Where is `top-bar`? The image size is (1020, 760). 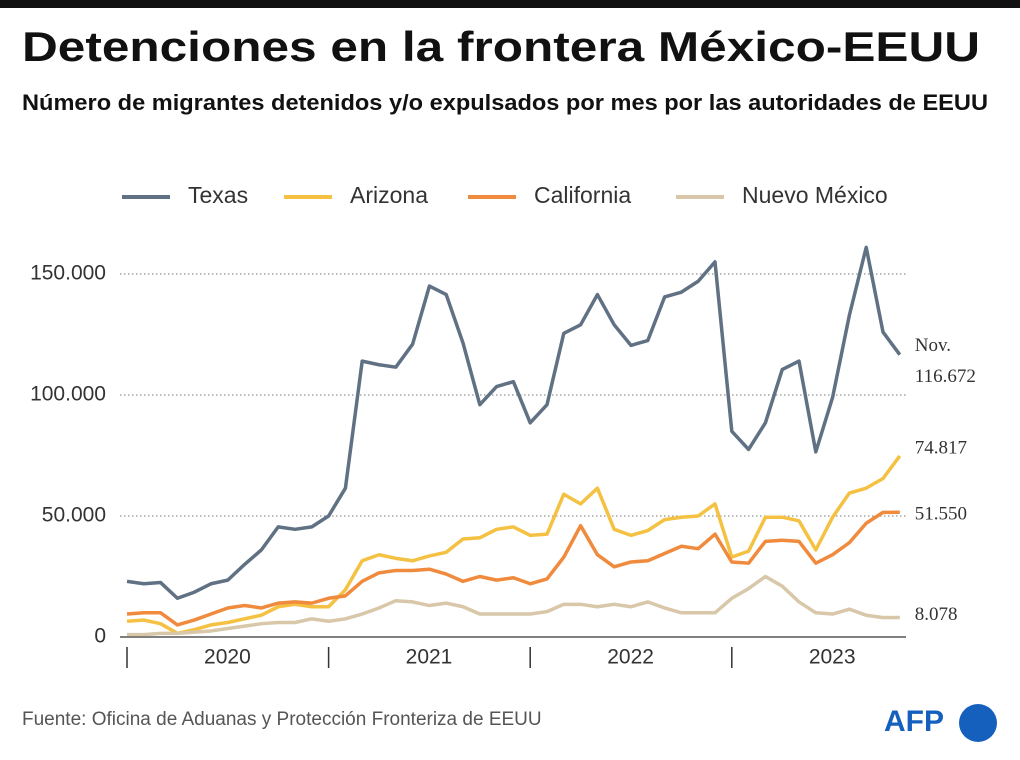 top-bar is located at coordinates (510, 4).